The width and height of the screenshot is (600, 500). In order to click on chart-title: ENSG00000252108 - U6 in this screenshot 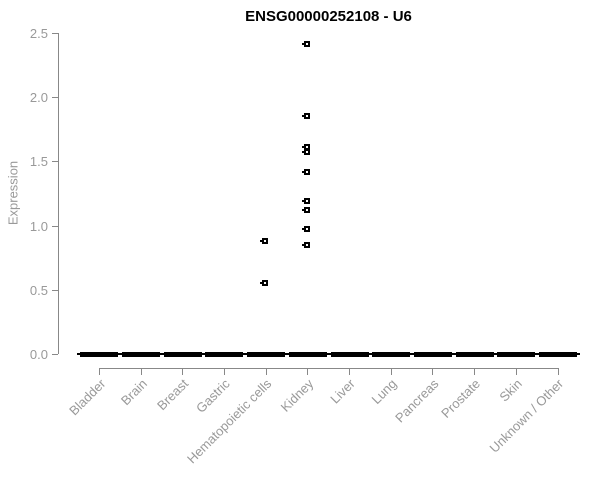, I will do `click(328, 16)`.